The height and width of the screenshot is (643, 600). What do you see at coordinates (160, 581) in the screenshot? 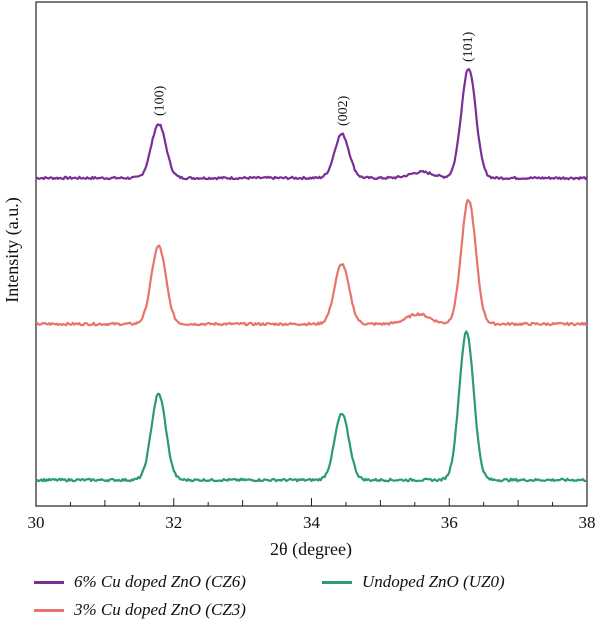
I see `legend-label-cz6: 6% Cu doped ZnO (CZ6)` at bounding box center [160, 581].